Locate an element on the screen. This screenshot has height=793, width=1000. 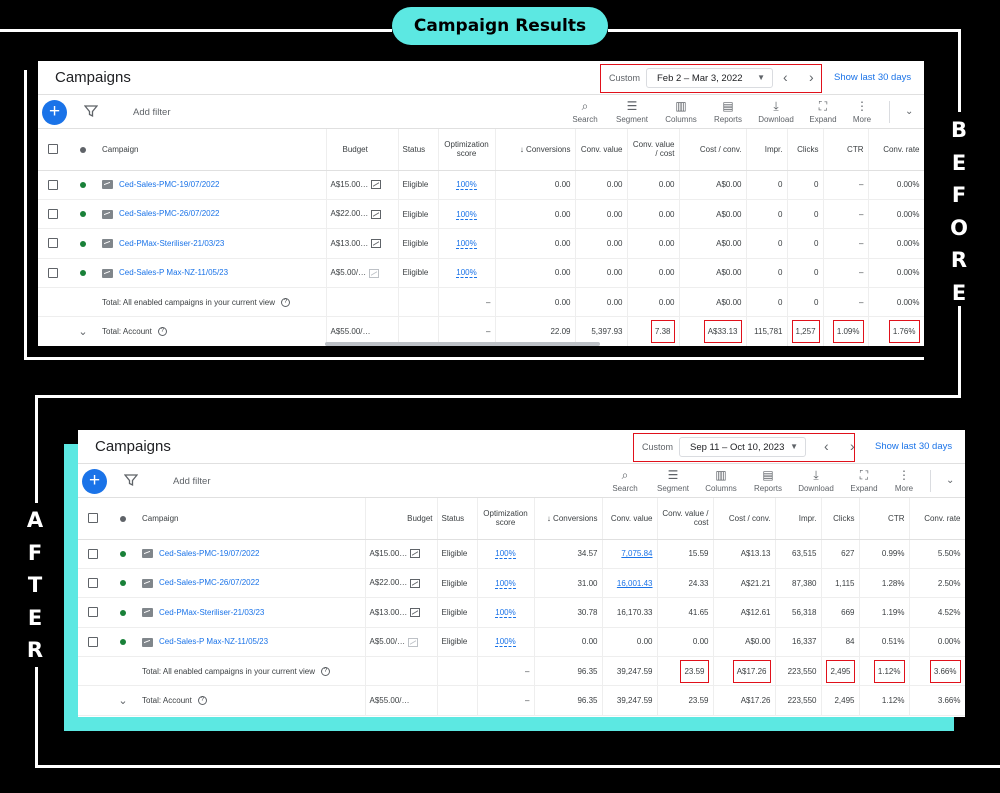
date-range-select: Feb 2 – Mar 3, 2022 ▼ is located at coordinates (709, 78).